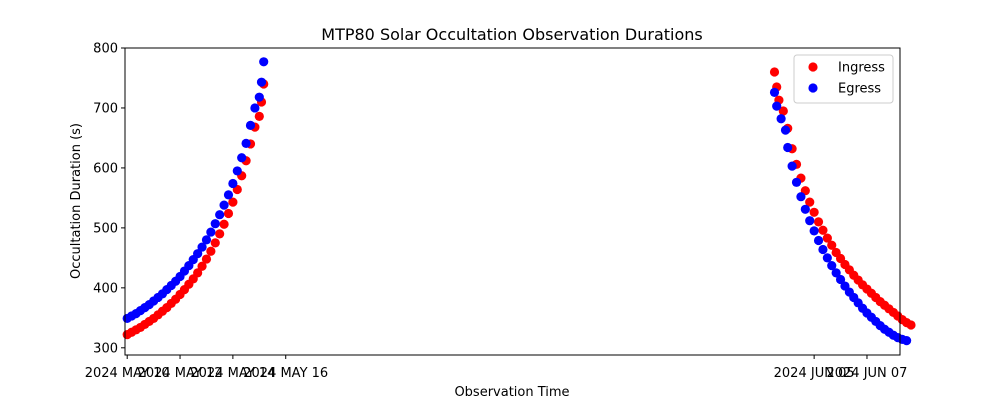  I want to click on x-tick-label: 2024 JUN 07, so click(866, 373).